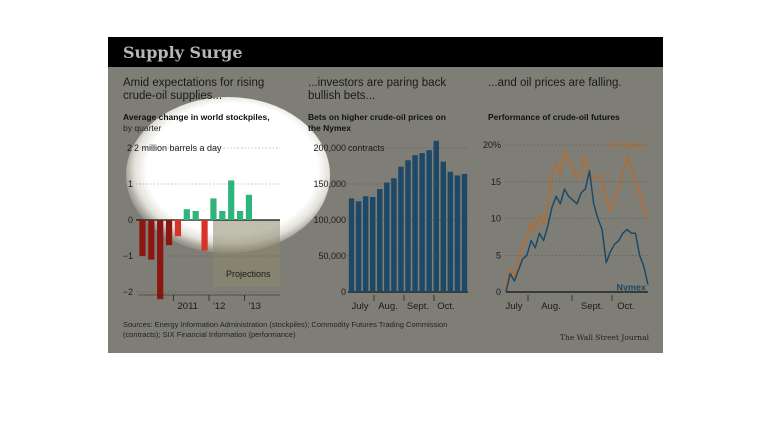  Describe the element at coordinates (625, 306) in the screenshot. I see `prices-xtick: Oct.` at that location.